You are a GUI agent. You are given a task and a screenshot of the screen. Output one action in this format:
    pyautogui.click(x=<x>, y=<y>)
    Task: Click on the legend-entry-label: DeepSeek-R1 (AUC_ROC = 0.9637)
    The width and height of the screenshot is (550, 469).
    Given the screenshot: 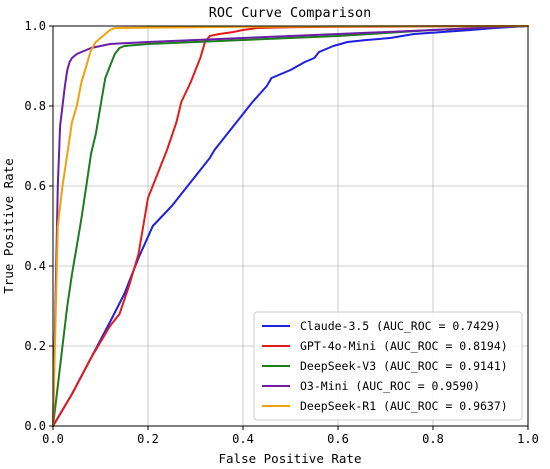 What is the action you would take?
    pyautogui.click(x=404, y=406)
    